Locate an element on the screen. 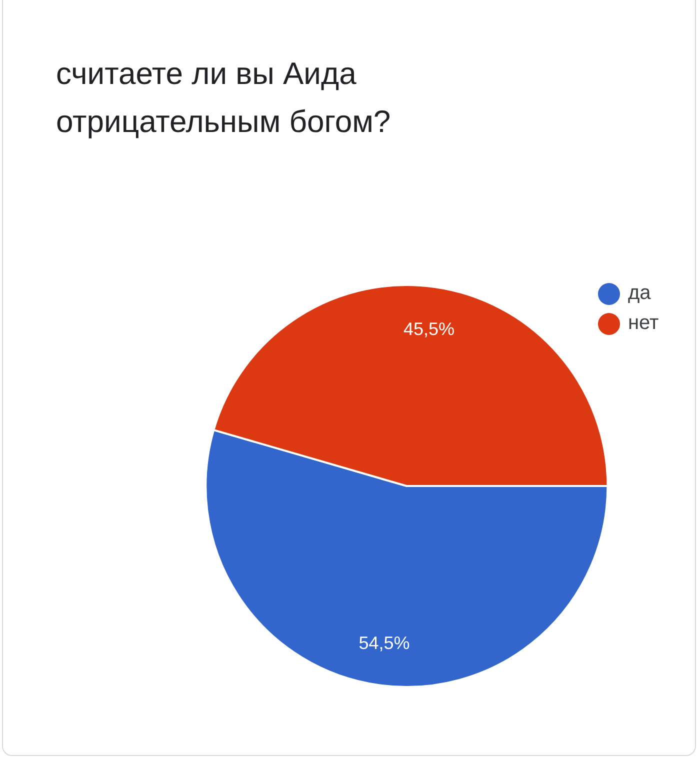 Image resolution: width=700 pixels, height=761 pixels. data-label: 45,5% is located at coordinates (429, 328).